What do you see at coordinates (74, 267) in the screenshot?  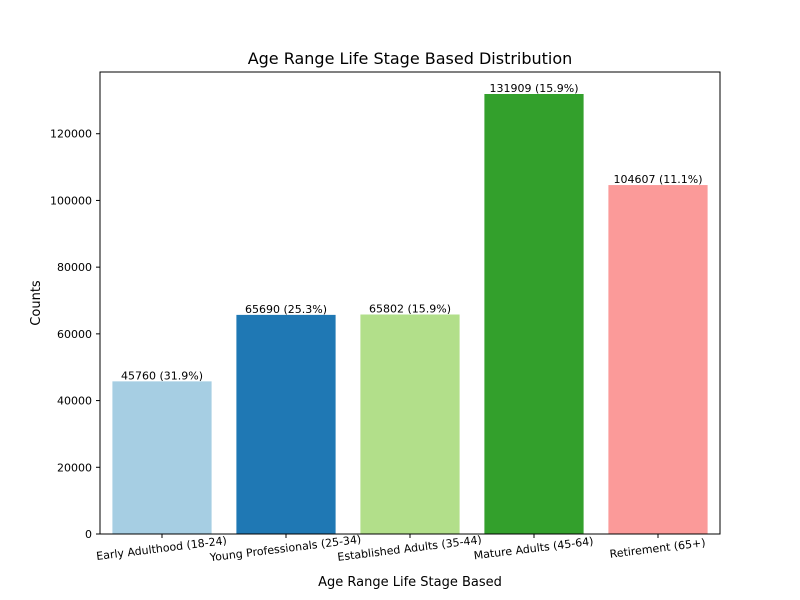 I see `y-tick-label-5: 80000` at bounding box center [74, 267].